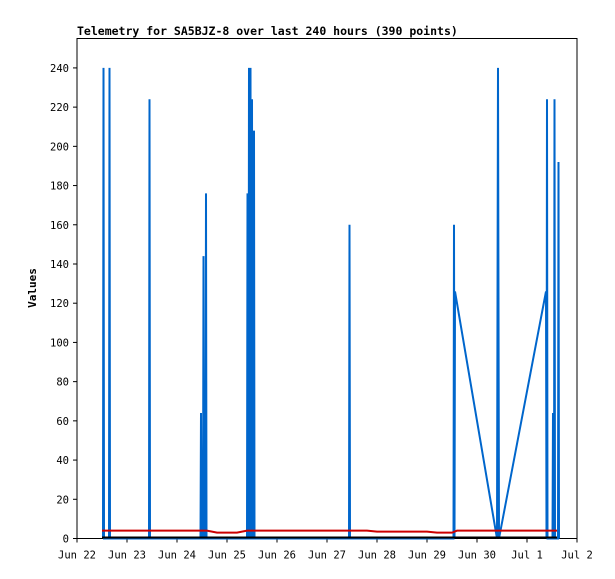 The width and height of the screenshot is (615, 579). I want to click on x-tick-label: Jun 23, so click(127, 556).